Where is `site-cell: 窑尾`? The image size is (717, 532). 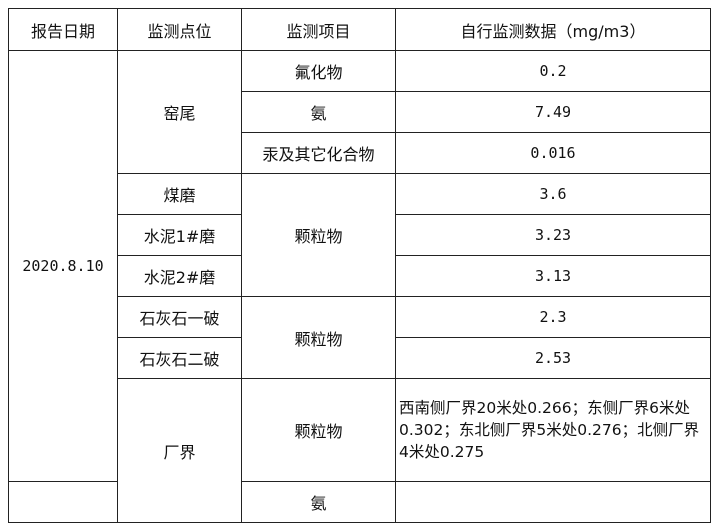
site-cell: 窑尾 is located at coordinates (179, 112).